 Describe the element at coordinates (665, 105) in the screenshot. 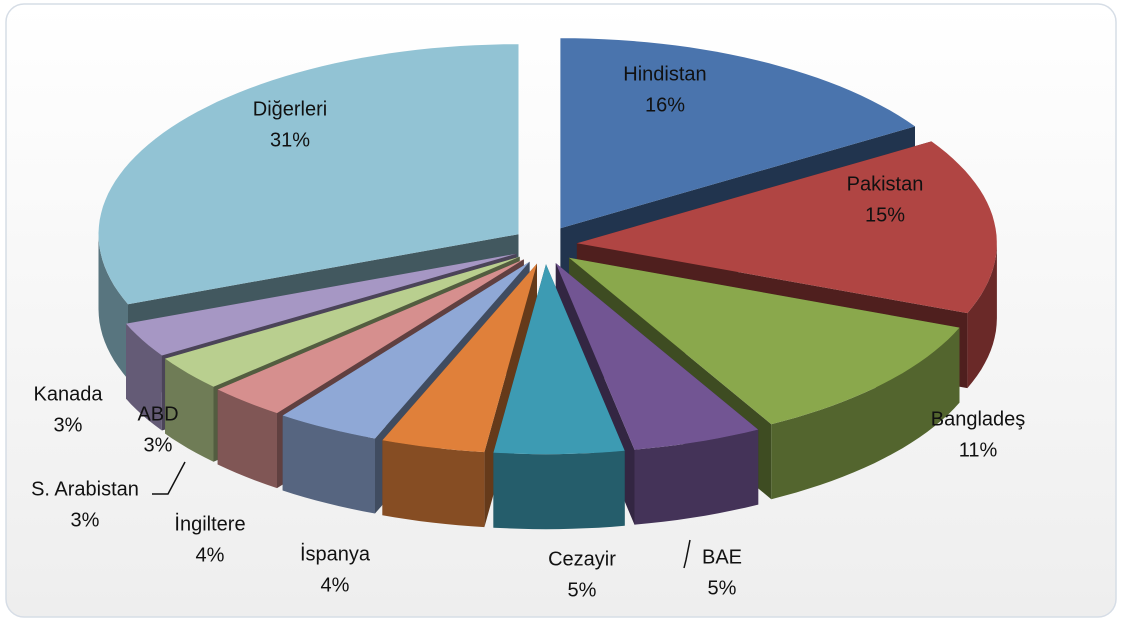

I see `data-label: 16%` at that location.